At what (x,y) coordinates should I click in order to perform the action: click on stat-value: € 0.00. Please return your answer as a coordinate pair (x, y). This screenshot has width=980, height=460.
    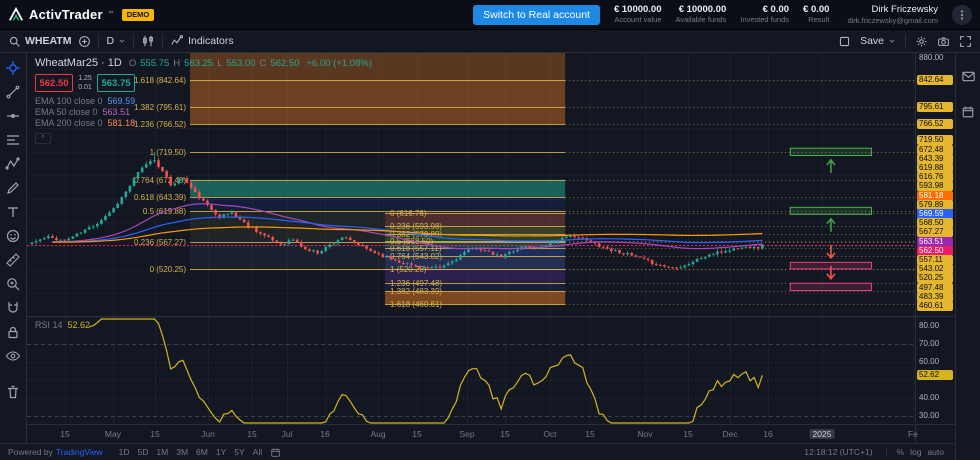
    Looking at the image, I should click on (776, 9).